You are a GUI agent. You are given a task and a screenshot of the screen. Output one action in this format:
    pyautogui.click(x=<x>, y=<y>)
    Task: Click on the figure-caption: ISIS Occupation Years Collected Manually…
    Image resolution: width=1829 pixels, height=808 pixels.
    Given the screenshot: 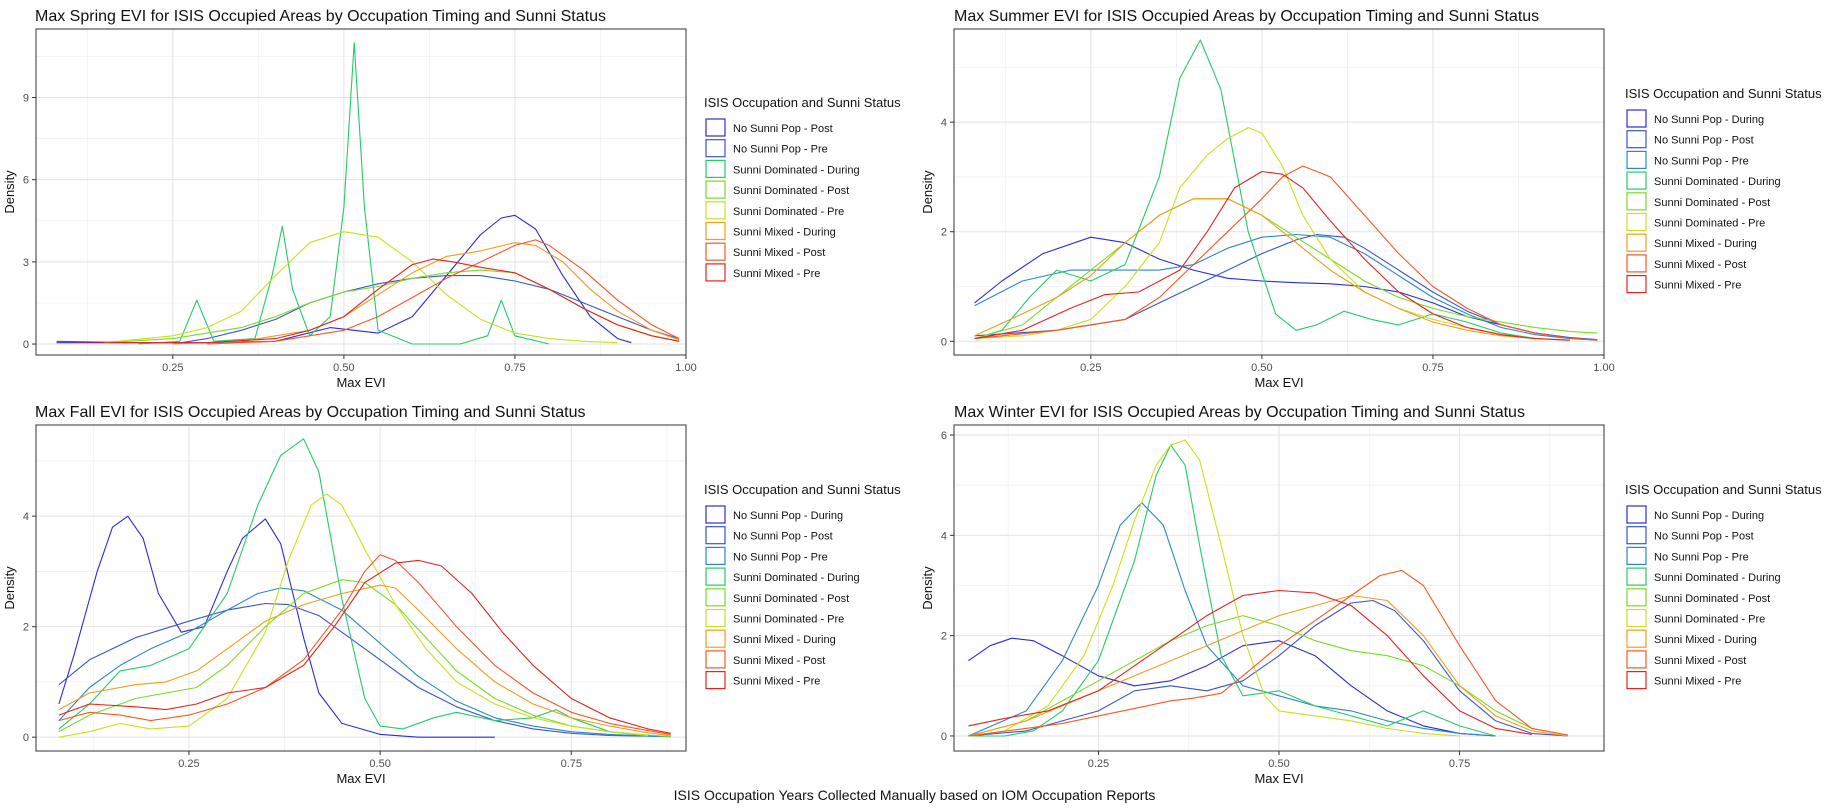 What is the action you would take?
    pyautogui.click(x=914, y=795)
    